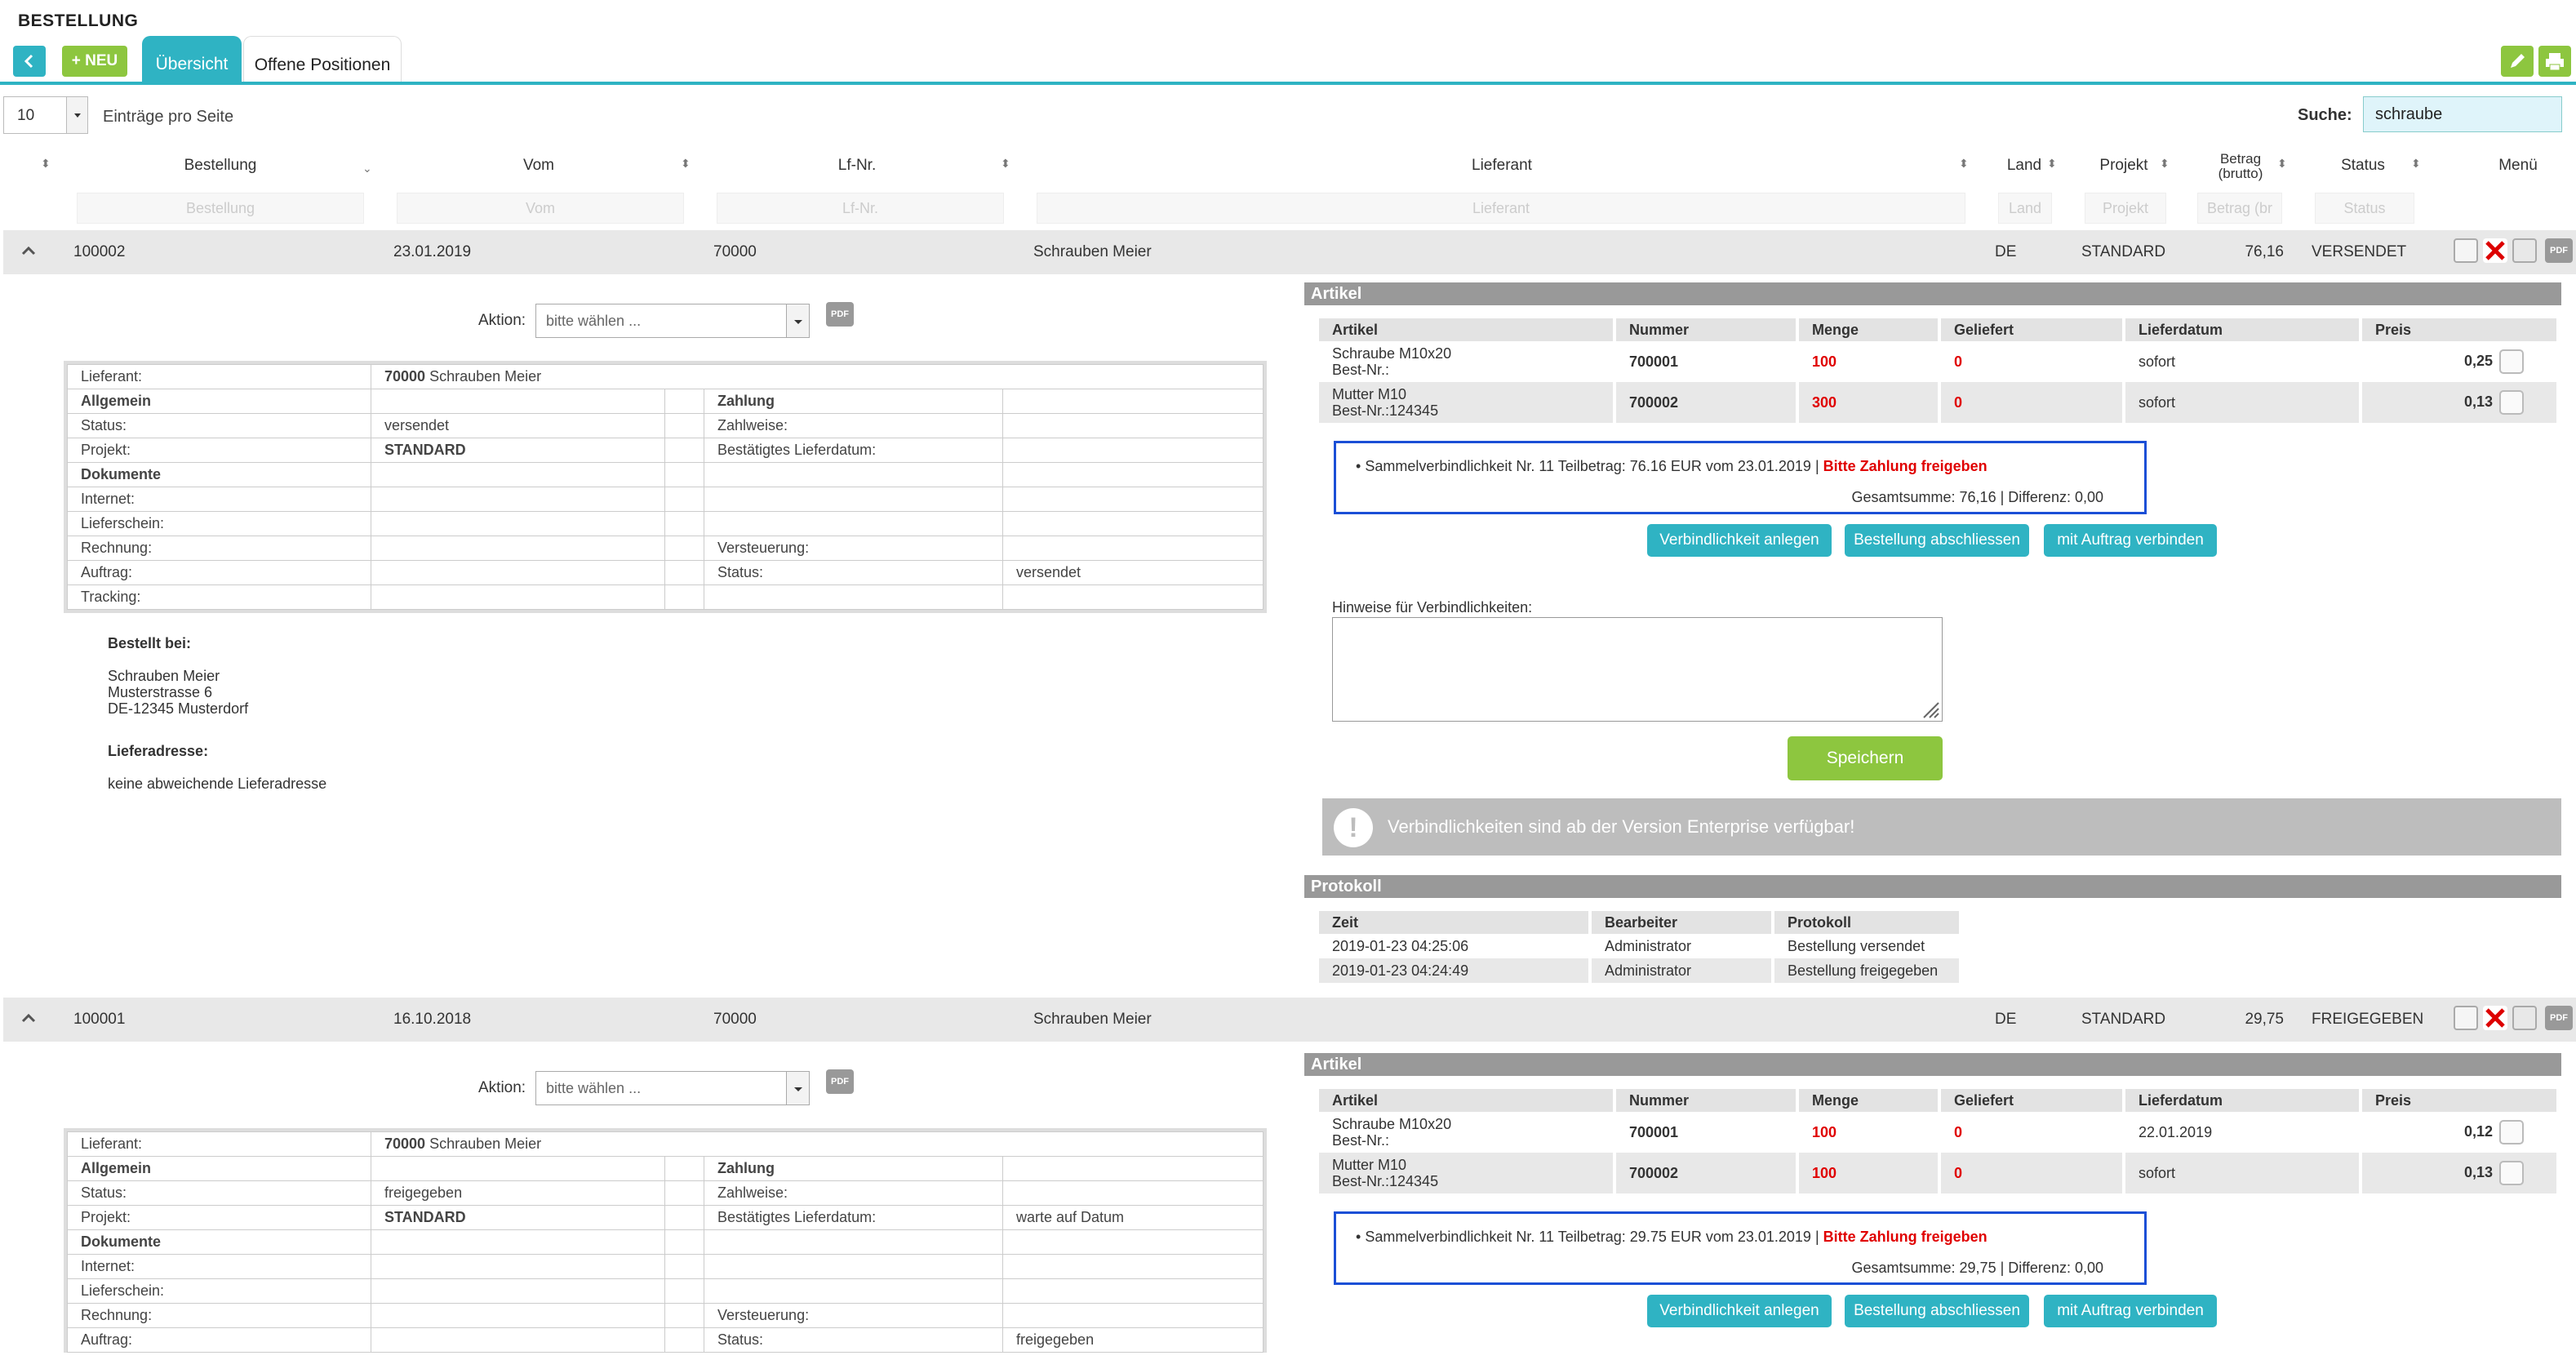  I want to click on print-button, so click(2554, 62).